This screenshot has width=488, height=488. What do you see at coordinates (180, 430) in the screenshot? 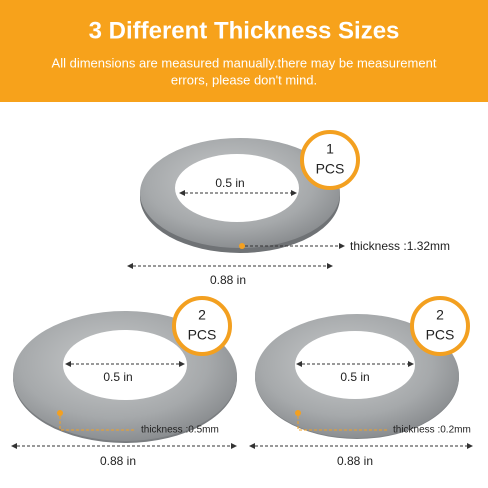
I see `thickness-label: thickness :0.5mm` at bounding box center [180, 430].